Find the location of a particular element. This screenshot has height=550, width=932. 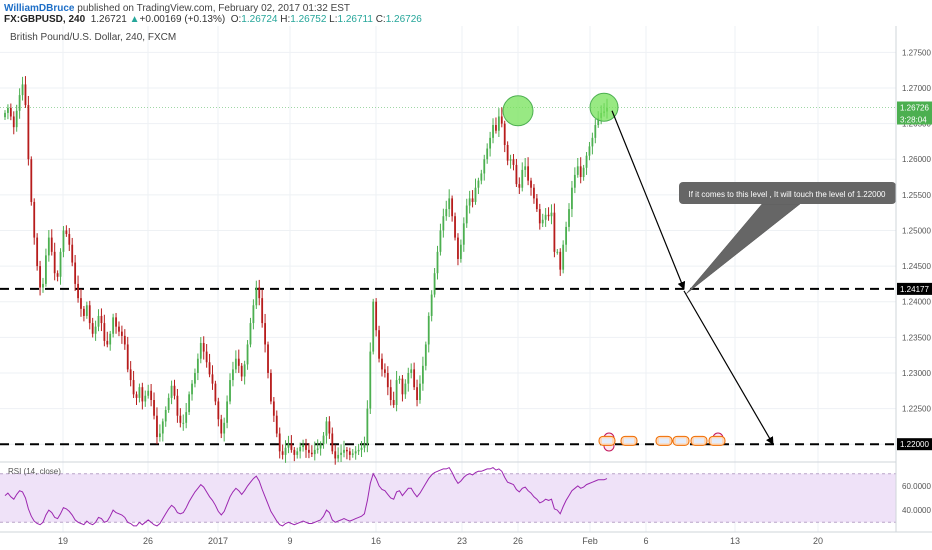

low-label: L: is located at coordinates (333, 19).